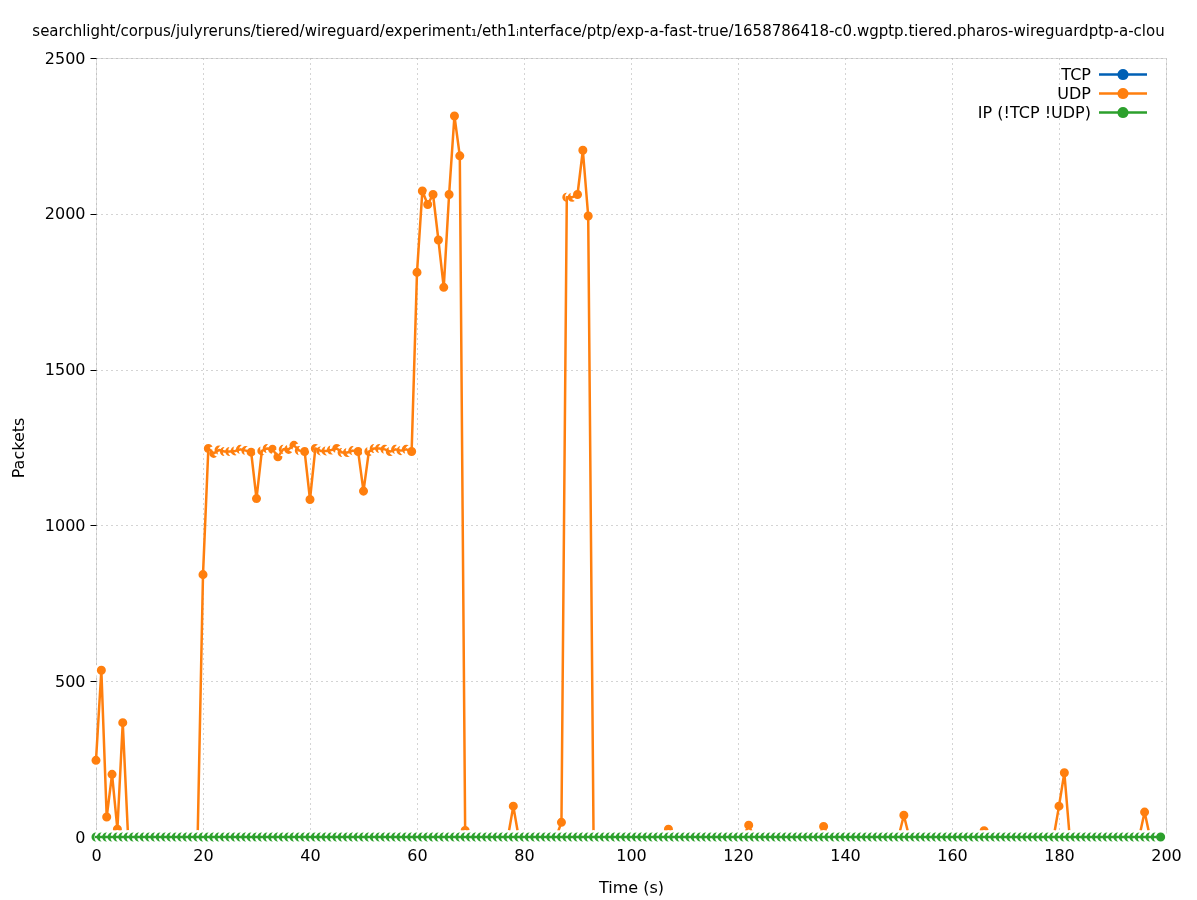 The width and height of the screenshot is (1197, 900). What do you see at coordinates (96, 855) in the screenshot?
I see `x-tick-label: 0` at bounding box center [96, 855].